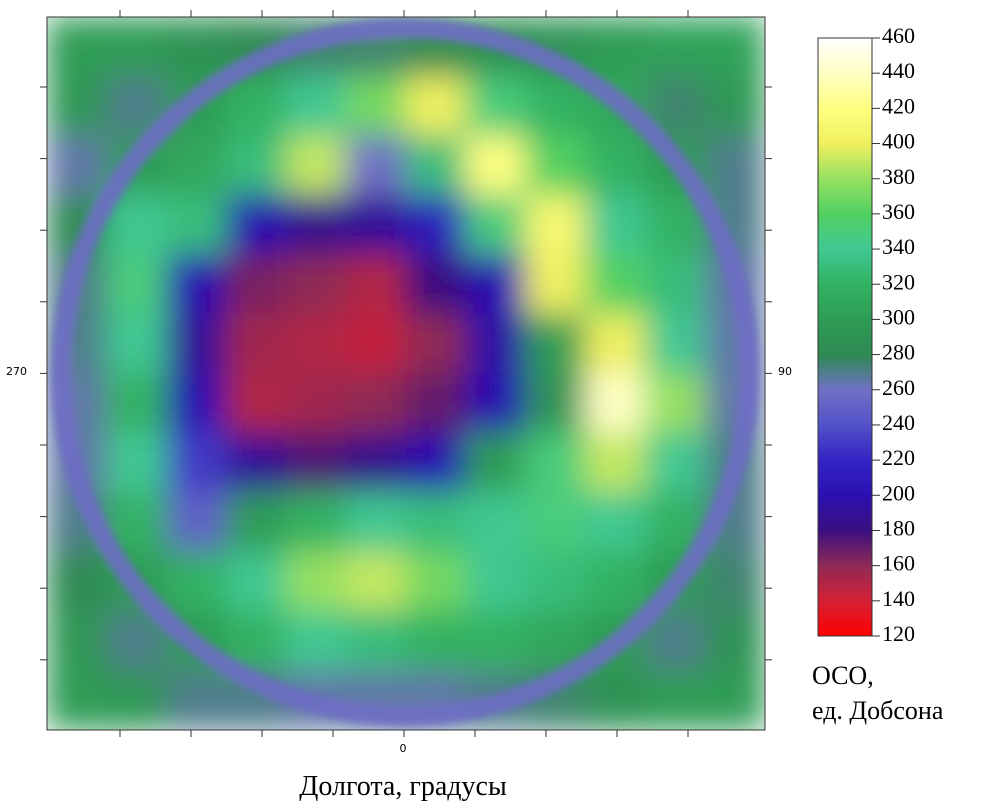  Describe the element at coordinates (898, 105) in the screenshot. I see `colorbar-tick-label: 420` at that location.